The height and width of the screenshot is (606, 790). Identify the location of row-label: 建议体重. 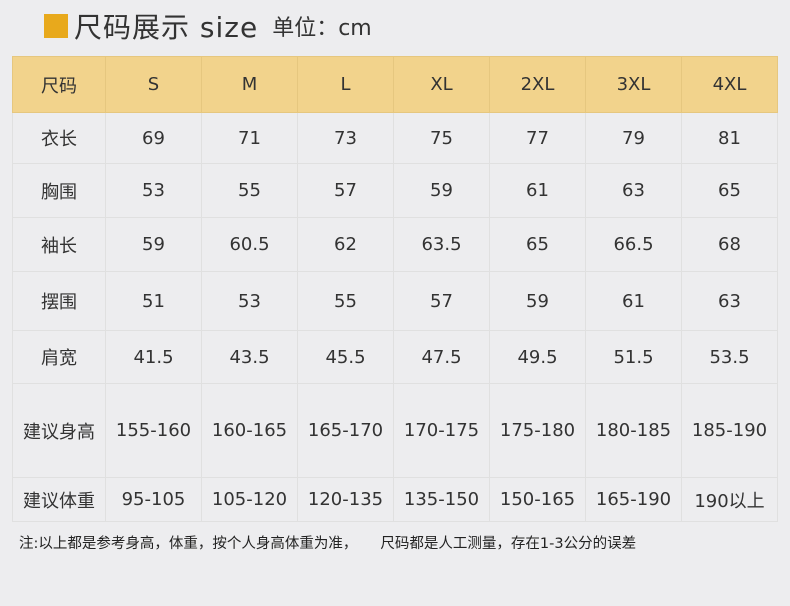
(59, 499).